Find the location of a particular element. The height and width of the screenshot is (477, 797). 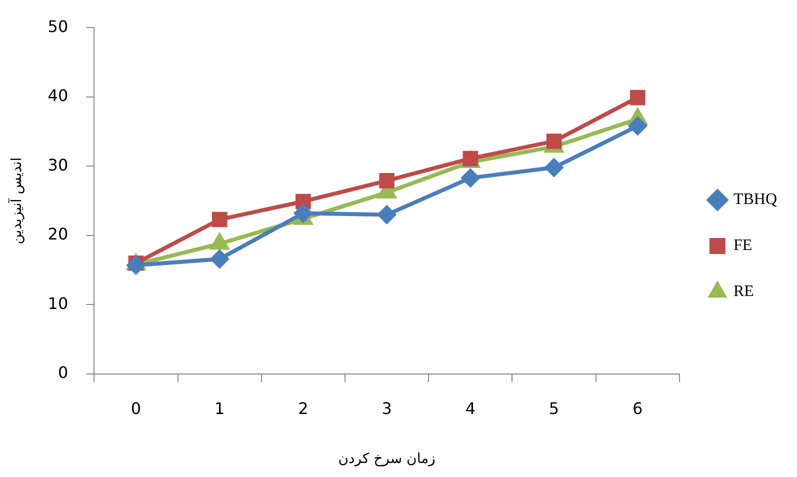

x-tick-label: 6 is located at coordinates (637, 408).